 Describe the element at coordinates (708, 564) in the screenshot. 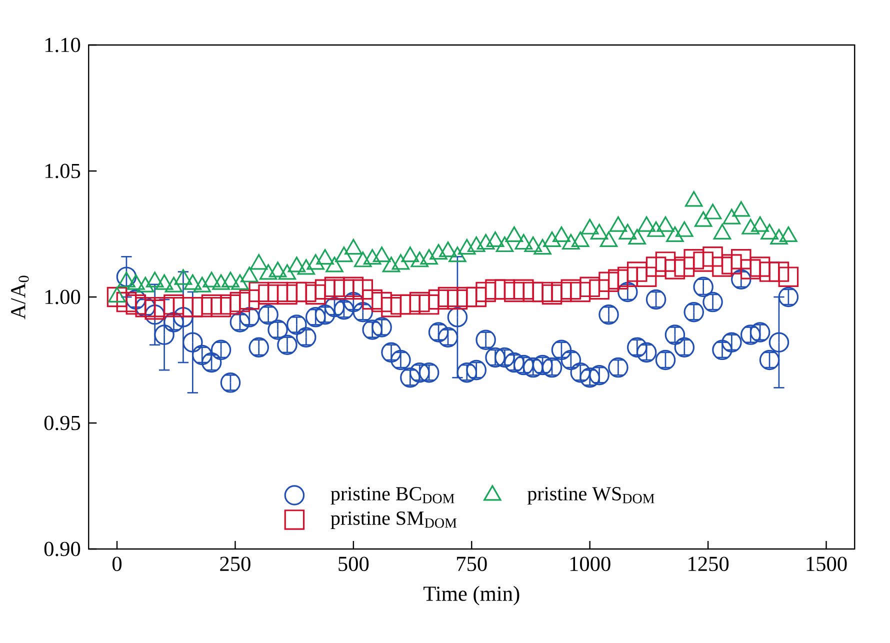

I see `x-tick-label: 1250` at that location.